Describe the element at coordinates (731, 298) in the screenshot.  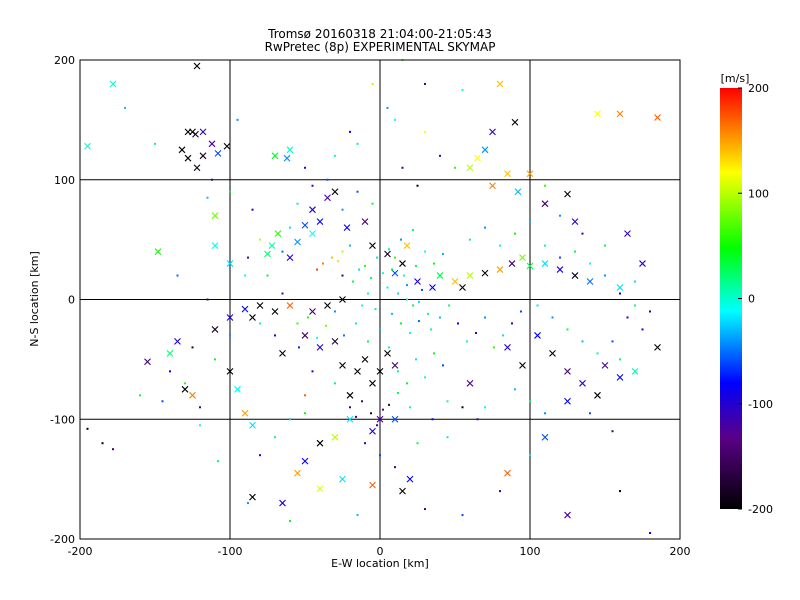
I see `colorbar` at that location.